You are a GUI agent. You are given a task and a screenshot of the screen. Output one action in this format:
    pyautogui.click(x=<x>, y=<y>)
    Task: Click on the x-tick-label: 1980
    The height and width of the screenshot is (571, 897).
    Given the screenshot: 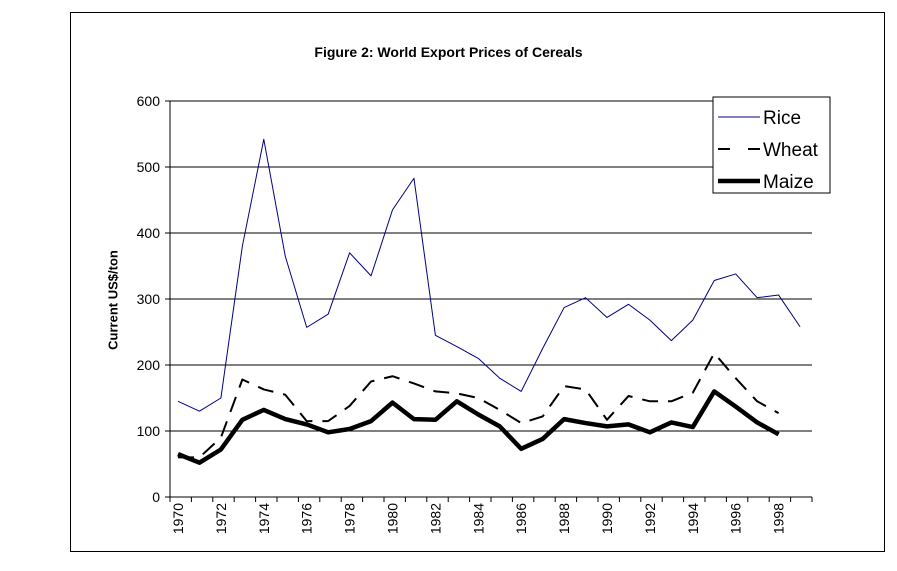 What is the action you would take?
    pyautogui.click(x=393, y=518)
    